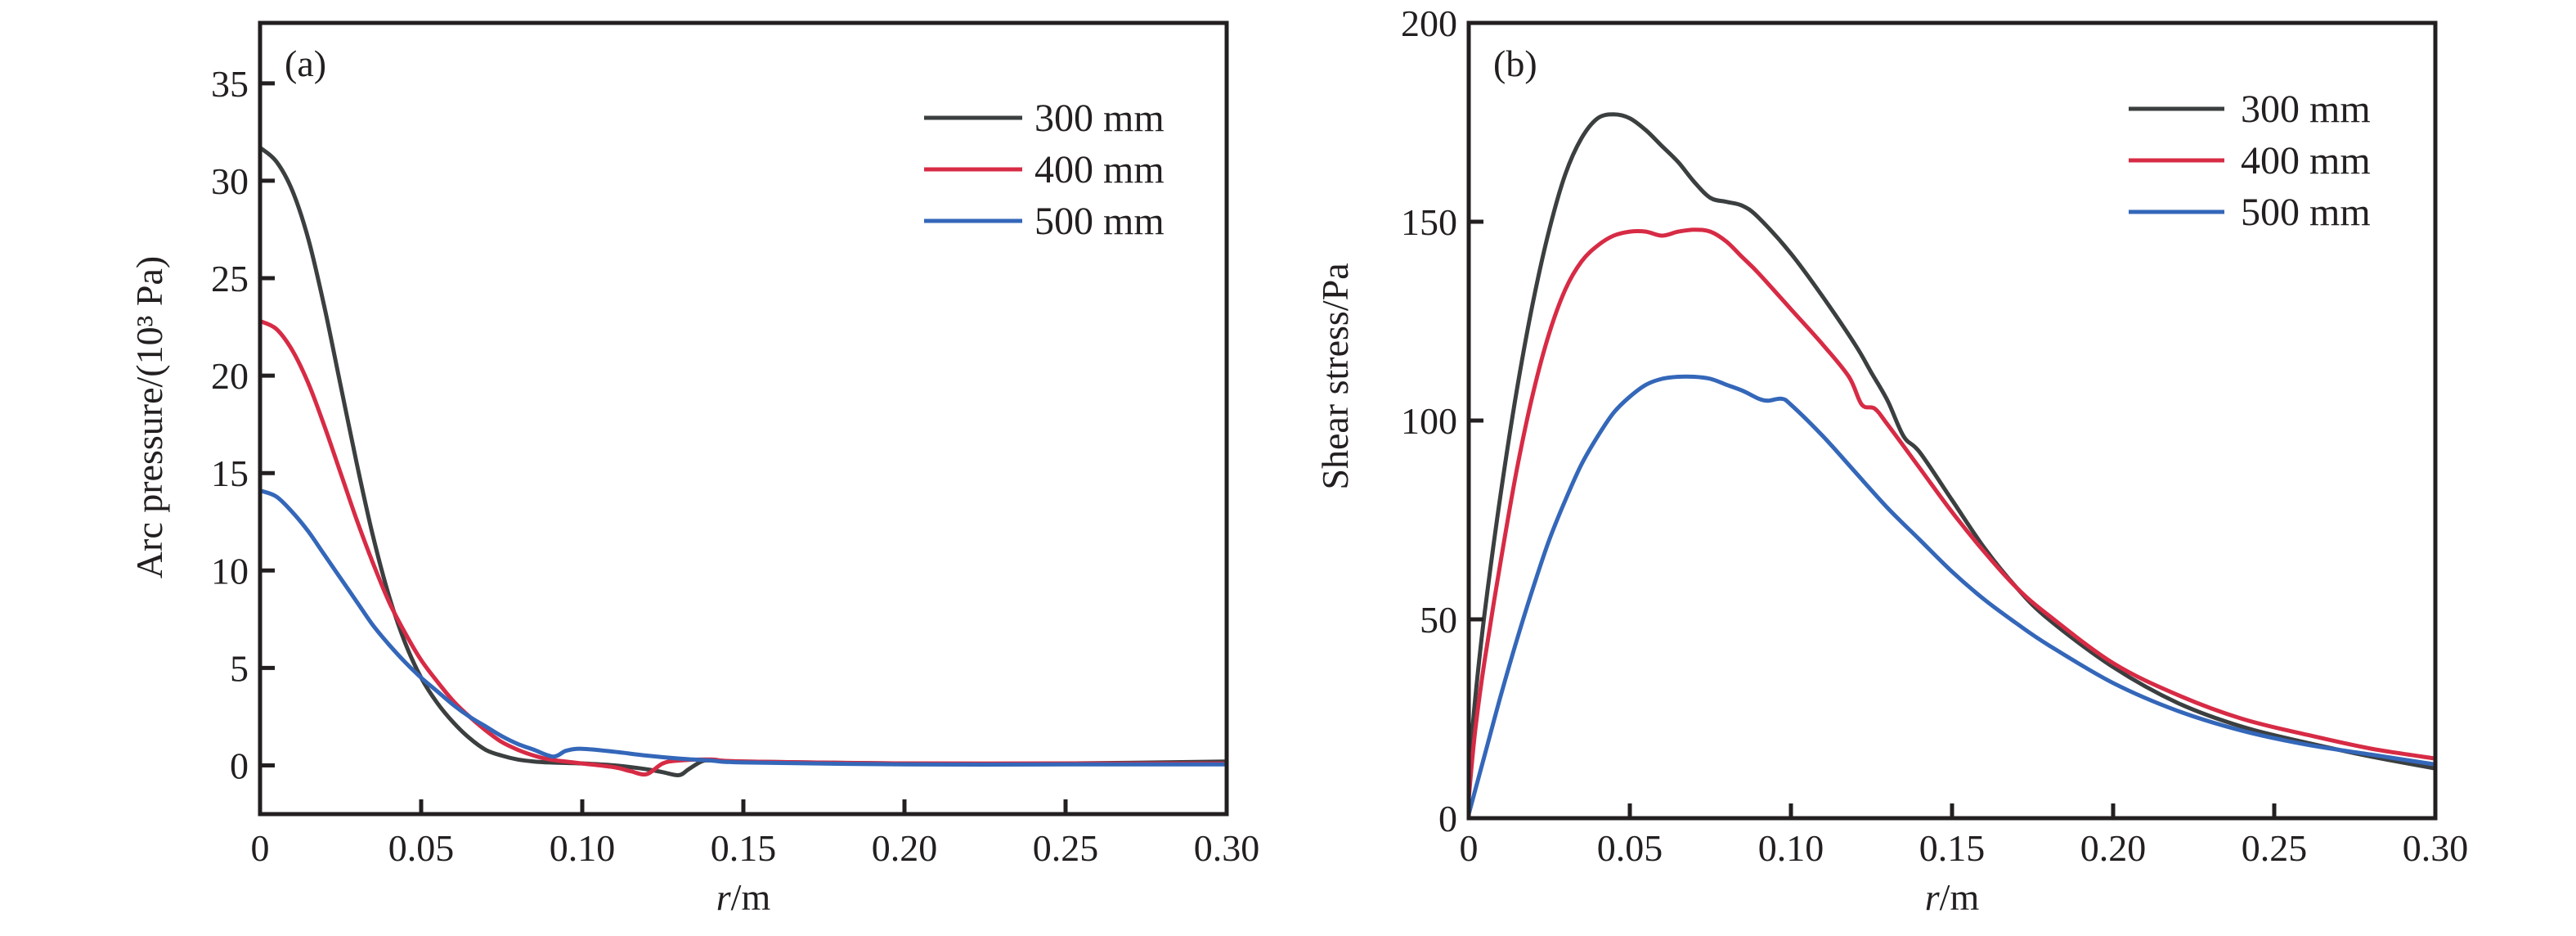  Describe the element at coordinates (261, 848) in the screenshot. I see `panel-a-x-tick-label: 0` at that location.